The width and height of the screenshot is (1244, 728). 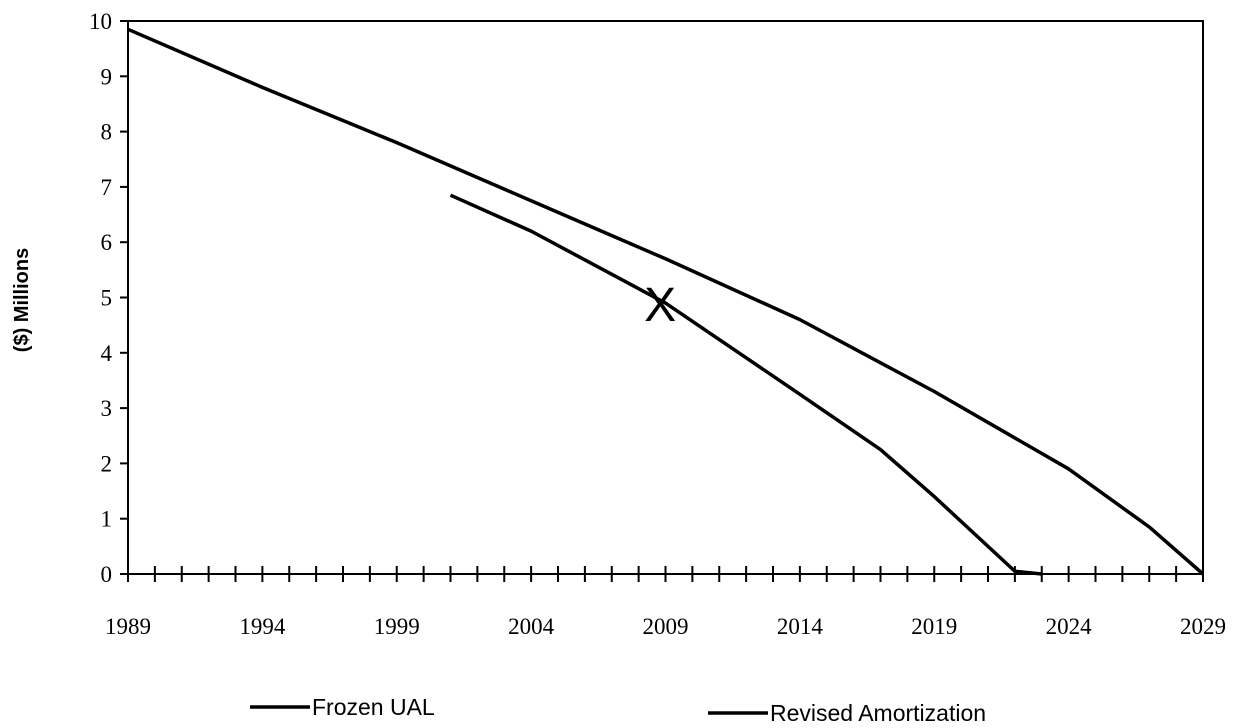 I want to click on x-tick-label: 1999, so click(x=397, y=626).